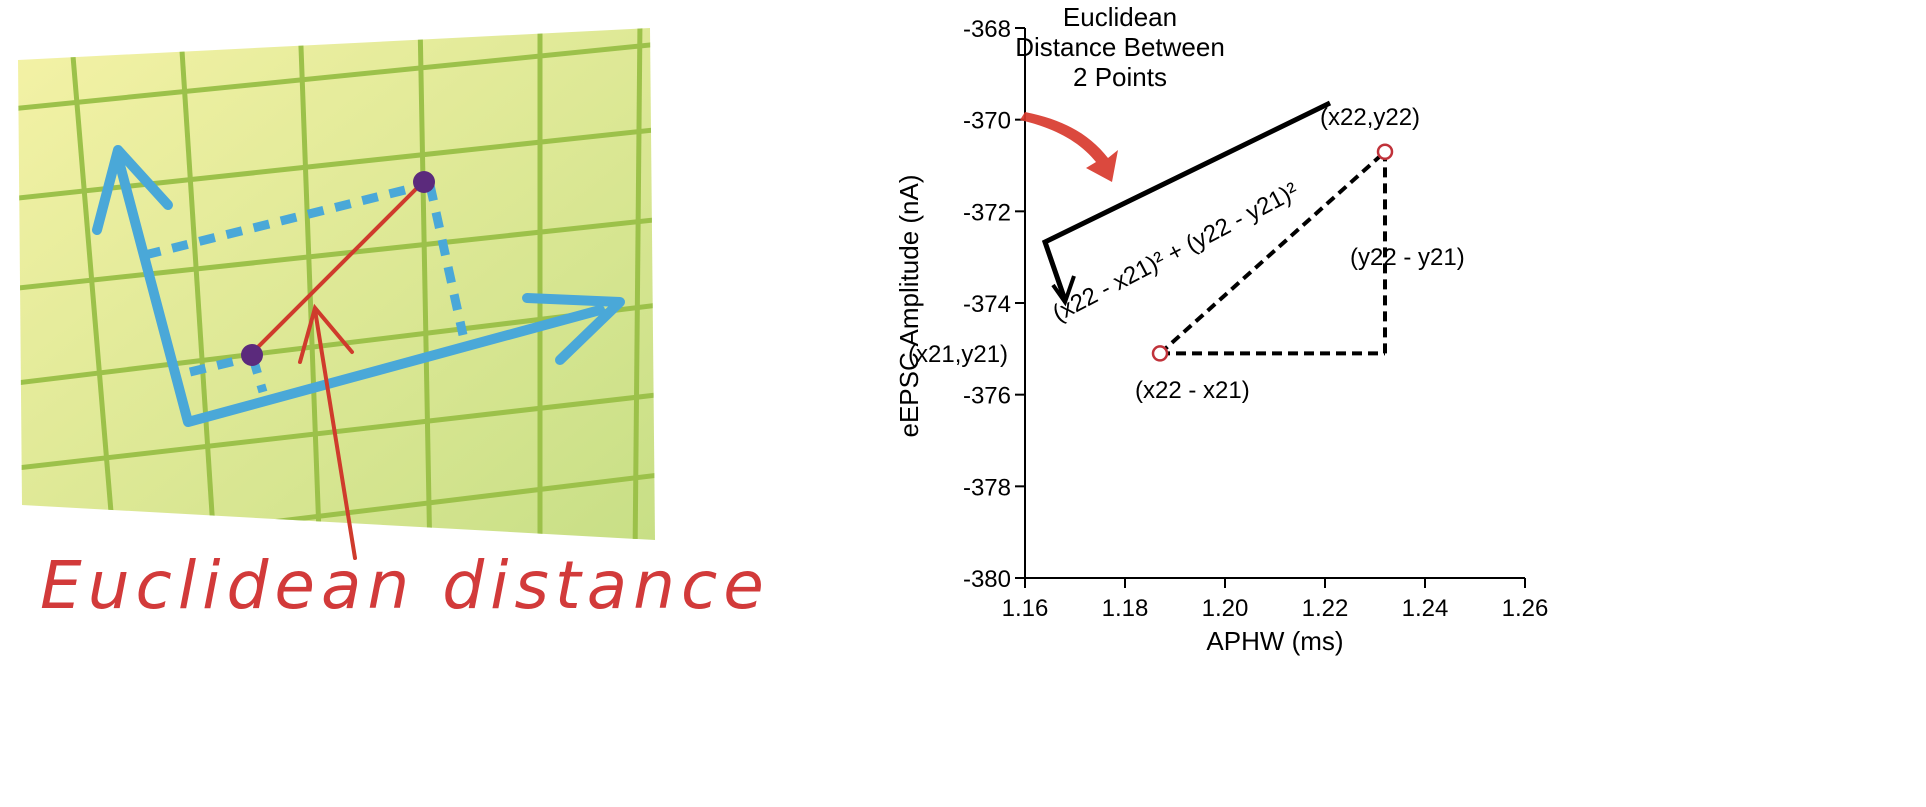 Image resolution: width=1926 pixels, height=807 pixels. I want to click on distance-line, so click(337, 268).